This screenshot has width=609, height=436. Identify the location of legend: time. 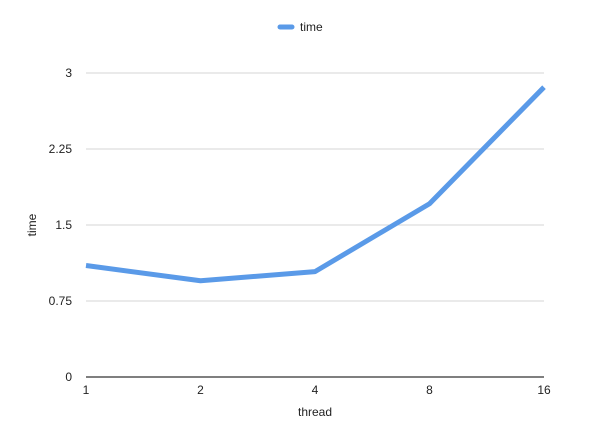
(300, 27).